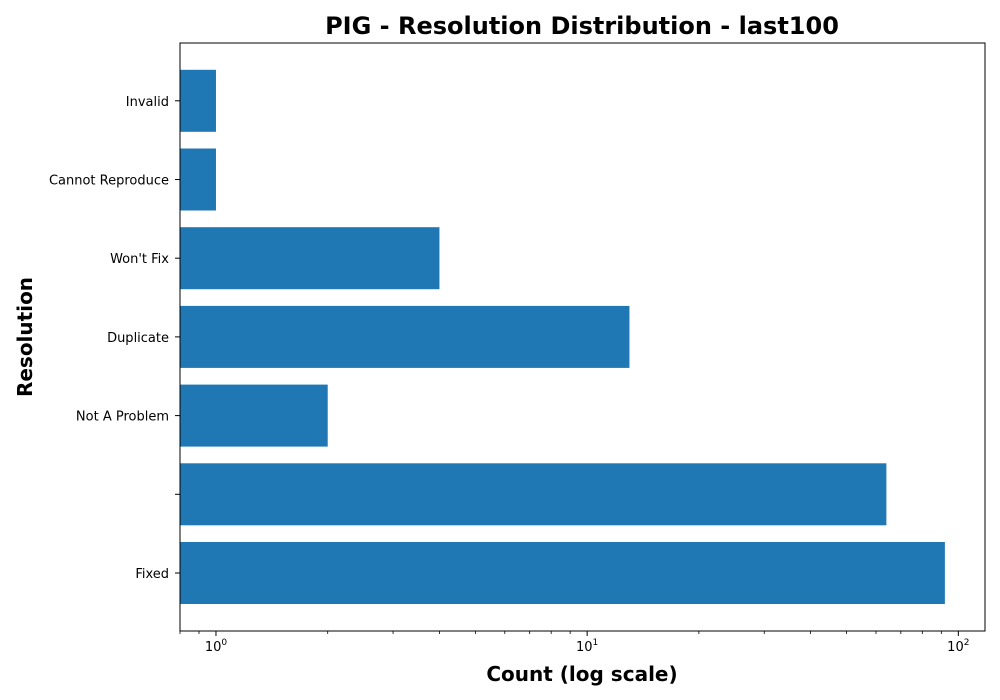  What do you see at coordinates (581, 674) in the screenshot?
I see `x-axis-label: Count (log scale)` at bounding box center [581, 674].